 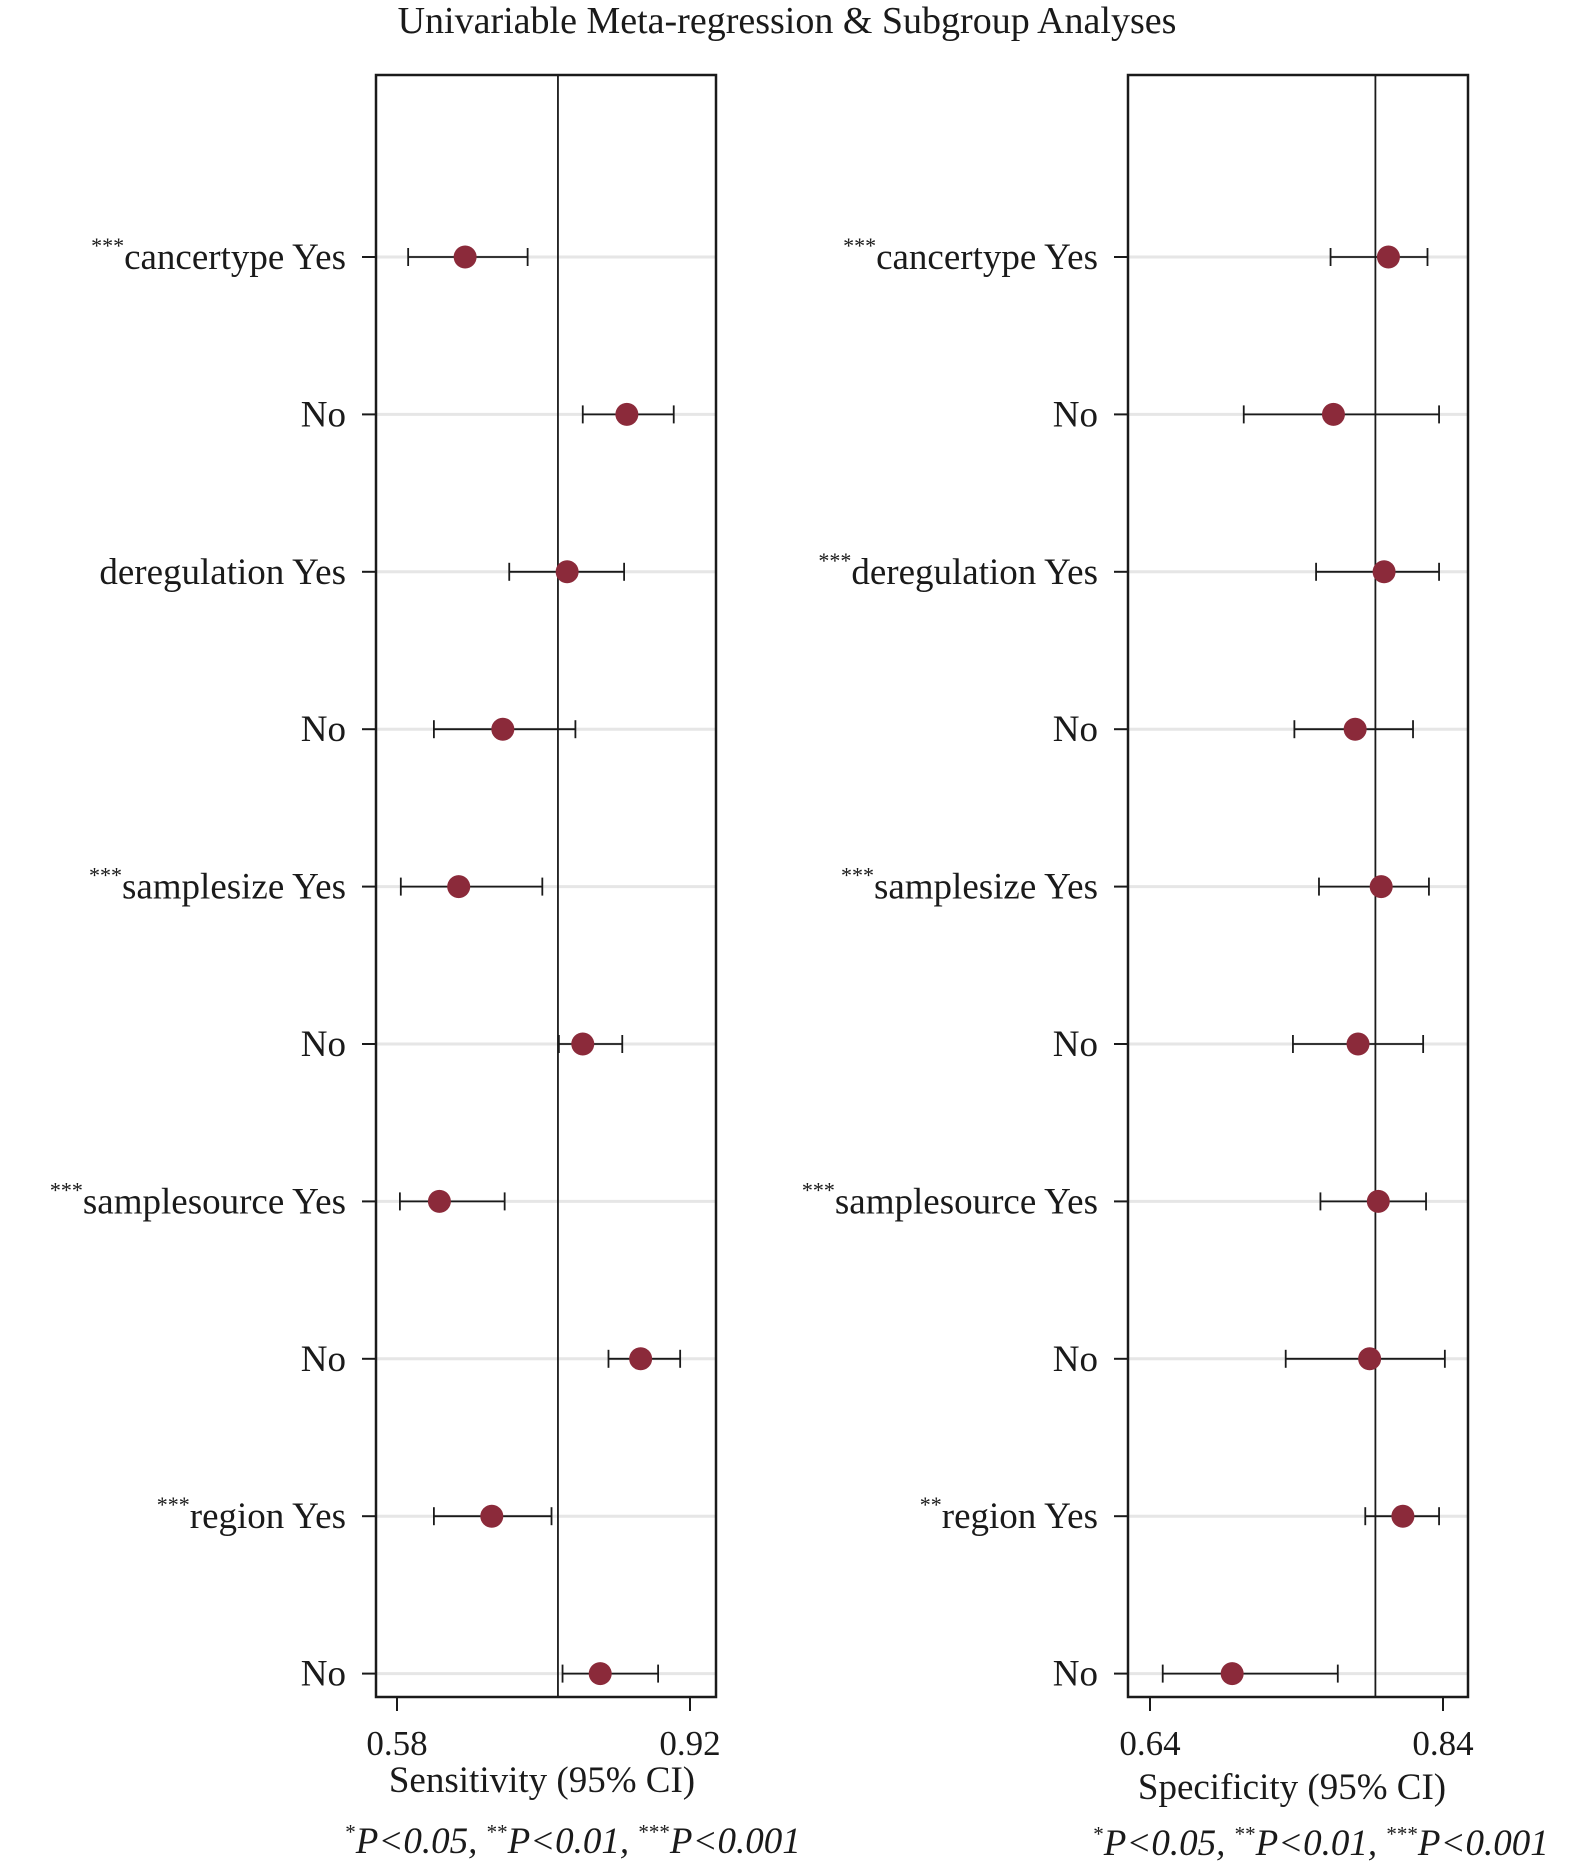 I want to click on row-label: ***region Yes, so click(x=251, y=1514).